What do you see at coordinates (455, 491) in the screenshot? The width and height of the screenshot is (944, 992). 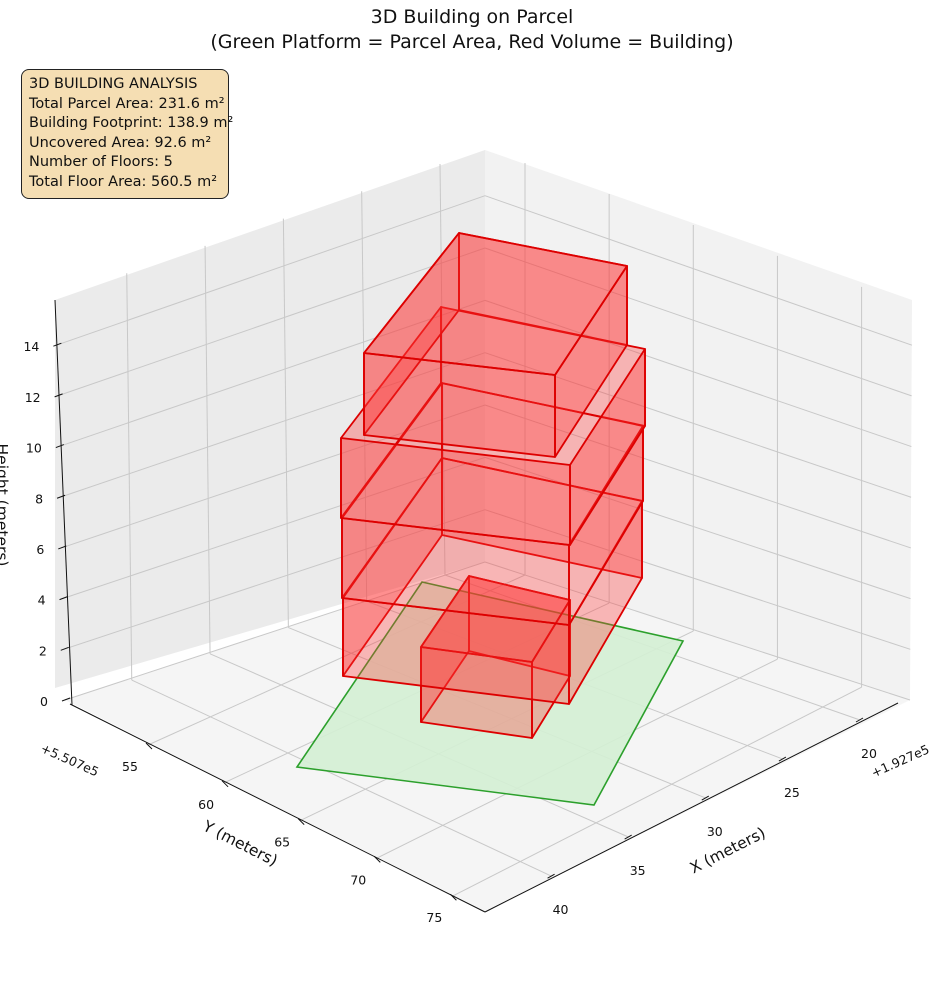 I see `floor-4-face` at bounding box center [455, 491].